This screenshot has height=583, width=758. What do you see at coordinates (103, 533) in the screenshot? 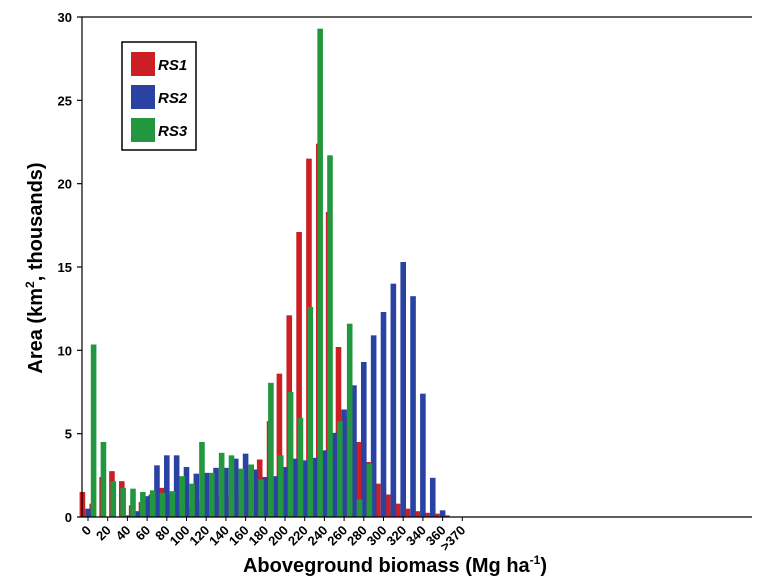
I see `x-tick-label-20: 20` at bounding box center [103, 533].